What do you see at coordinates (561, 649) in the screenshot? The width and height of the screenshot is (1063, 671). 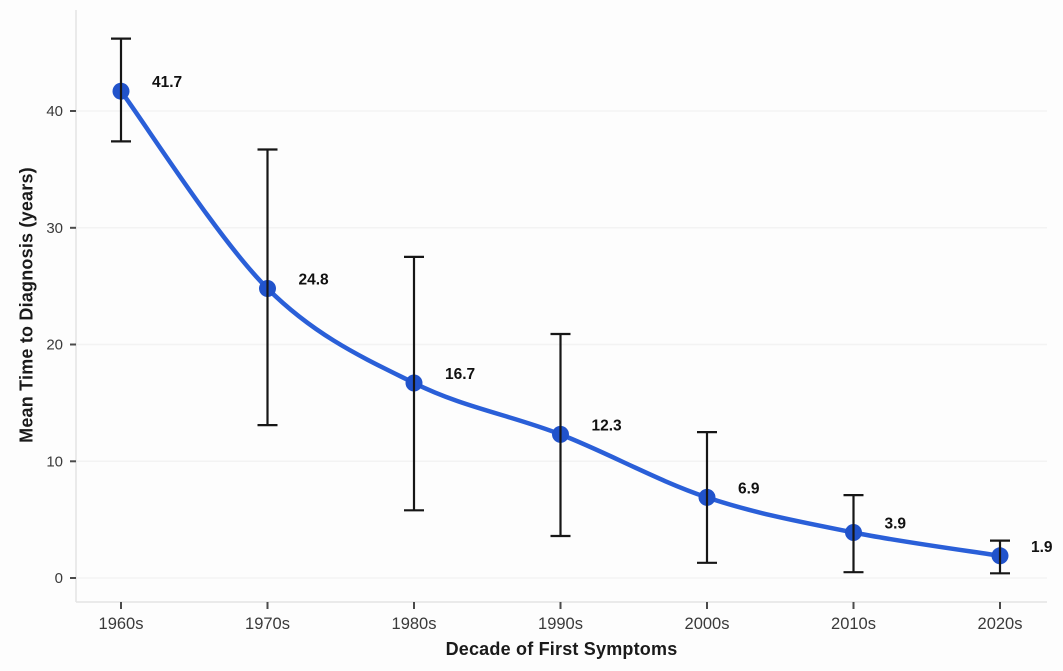 I see `x-axis-title: Decade of First Symptoms` at bounding box center [561, 649].